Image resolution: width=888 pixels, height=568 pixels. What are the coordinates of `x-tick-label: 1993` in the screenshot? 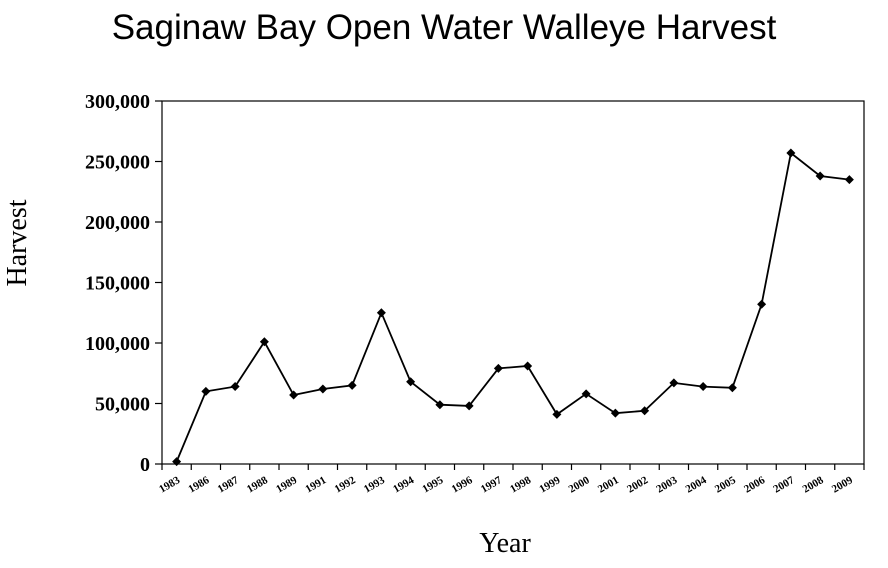 It's located at (374, 485).